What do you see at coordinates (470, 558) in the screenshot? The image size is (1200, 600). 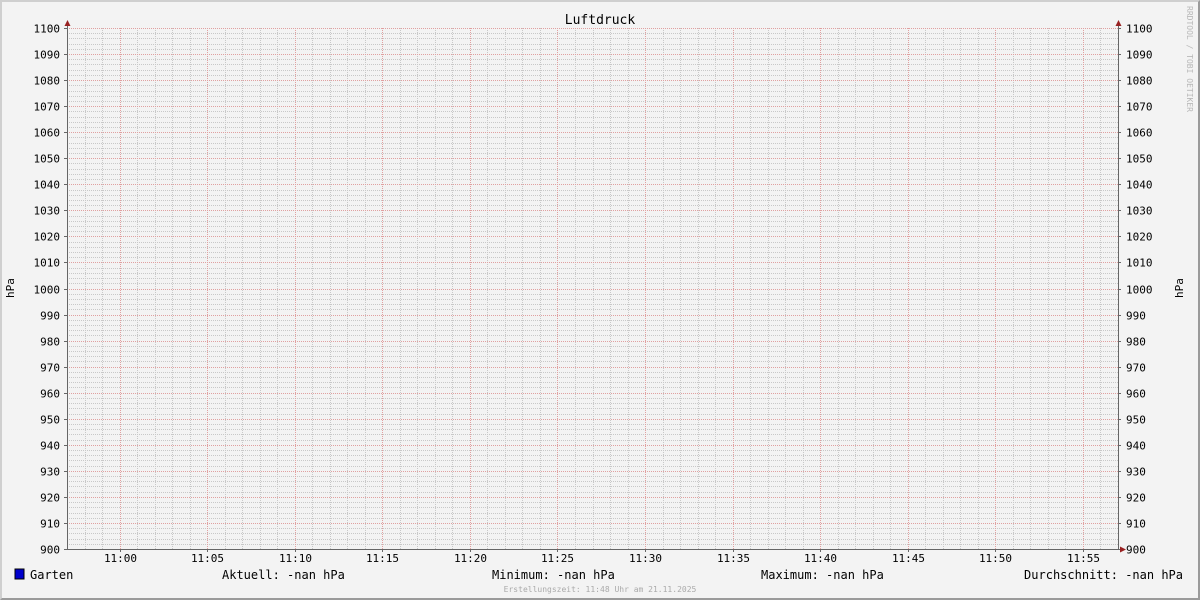 I see `x-tick-label: 11:20` at bounding box center [470, 558].